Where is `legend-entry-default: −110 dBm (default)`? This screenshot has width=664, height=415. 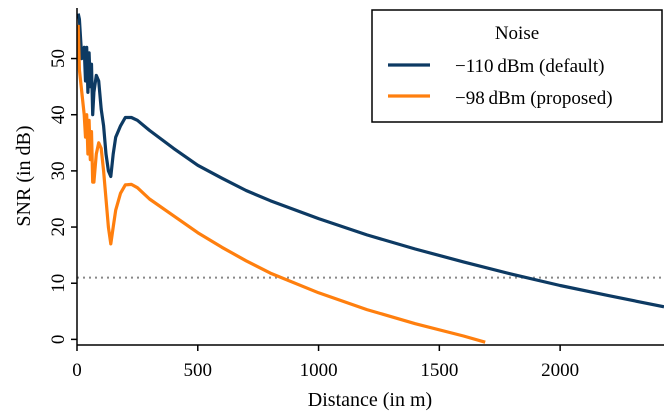 legend-entry-default: −110 dBm (default) is located at coordinates (529, 66).